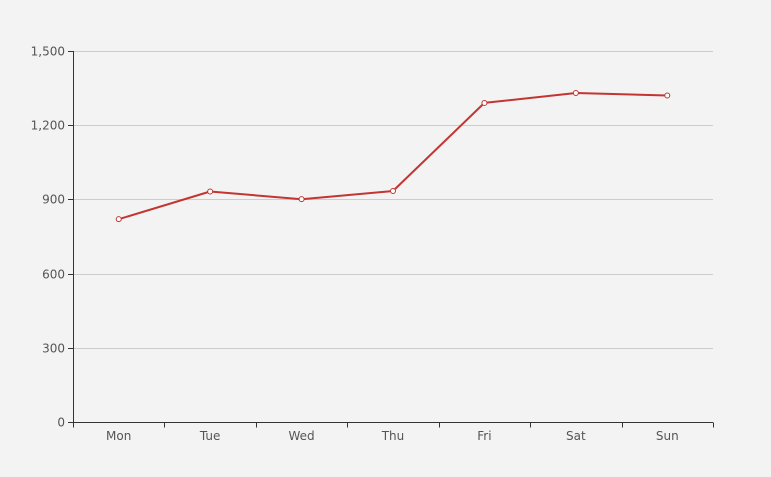  I want to click on y-axis-tick-label: 1,500, so click(48, 52).